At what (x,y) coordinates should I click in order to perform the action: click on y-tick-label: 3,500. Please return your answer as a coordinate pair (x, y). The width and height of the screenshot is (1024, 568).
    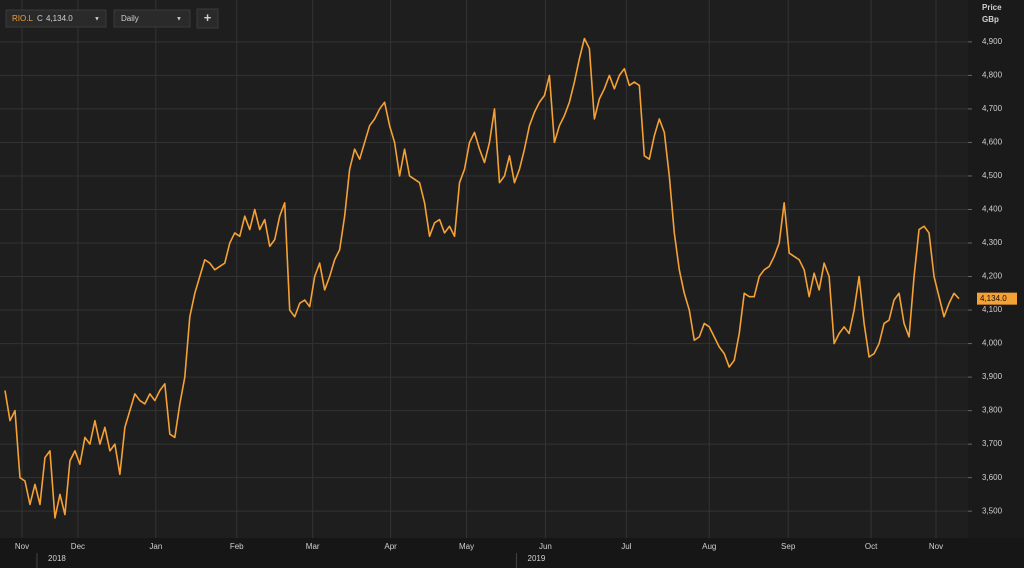
    Looking at the image, I should click on (992, 510).